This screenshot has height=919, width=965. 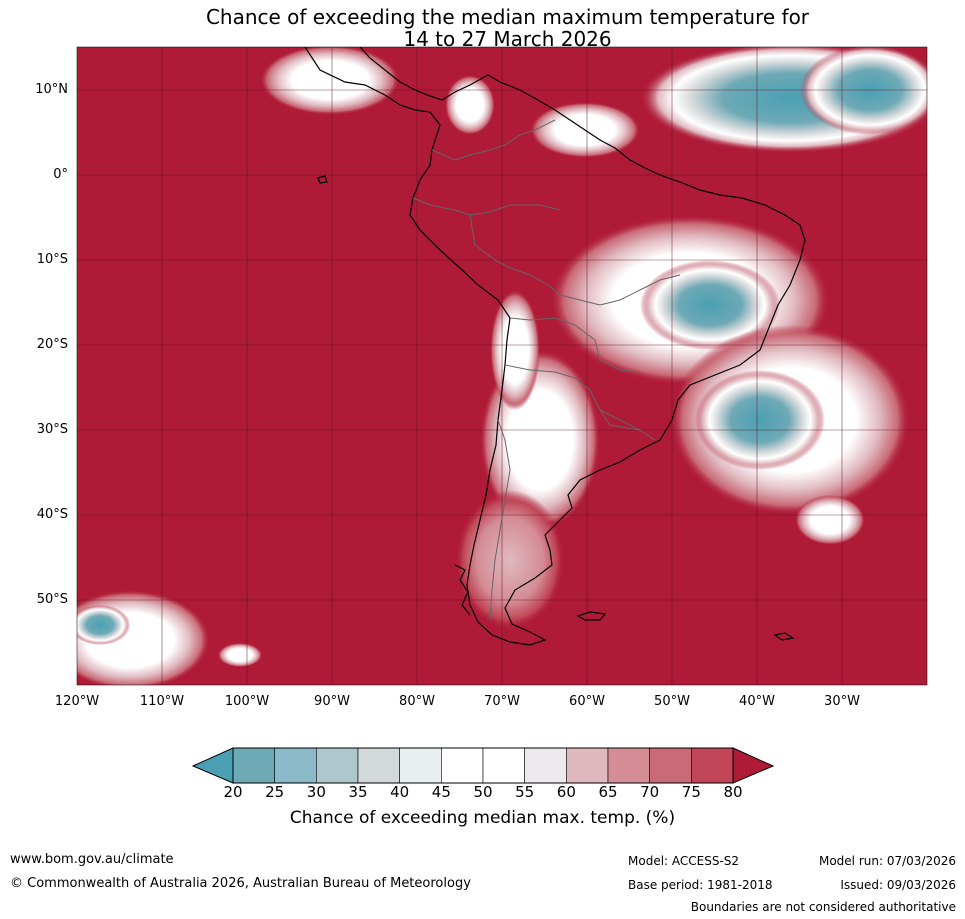 I want to click on lon-label-50w: 50°W, so click(x=672, y=701).